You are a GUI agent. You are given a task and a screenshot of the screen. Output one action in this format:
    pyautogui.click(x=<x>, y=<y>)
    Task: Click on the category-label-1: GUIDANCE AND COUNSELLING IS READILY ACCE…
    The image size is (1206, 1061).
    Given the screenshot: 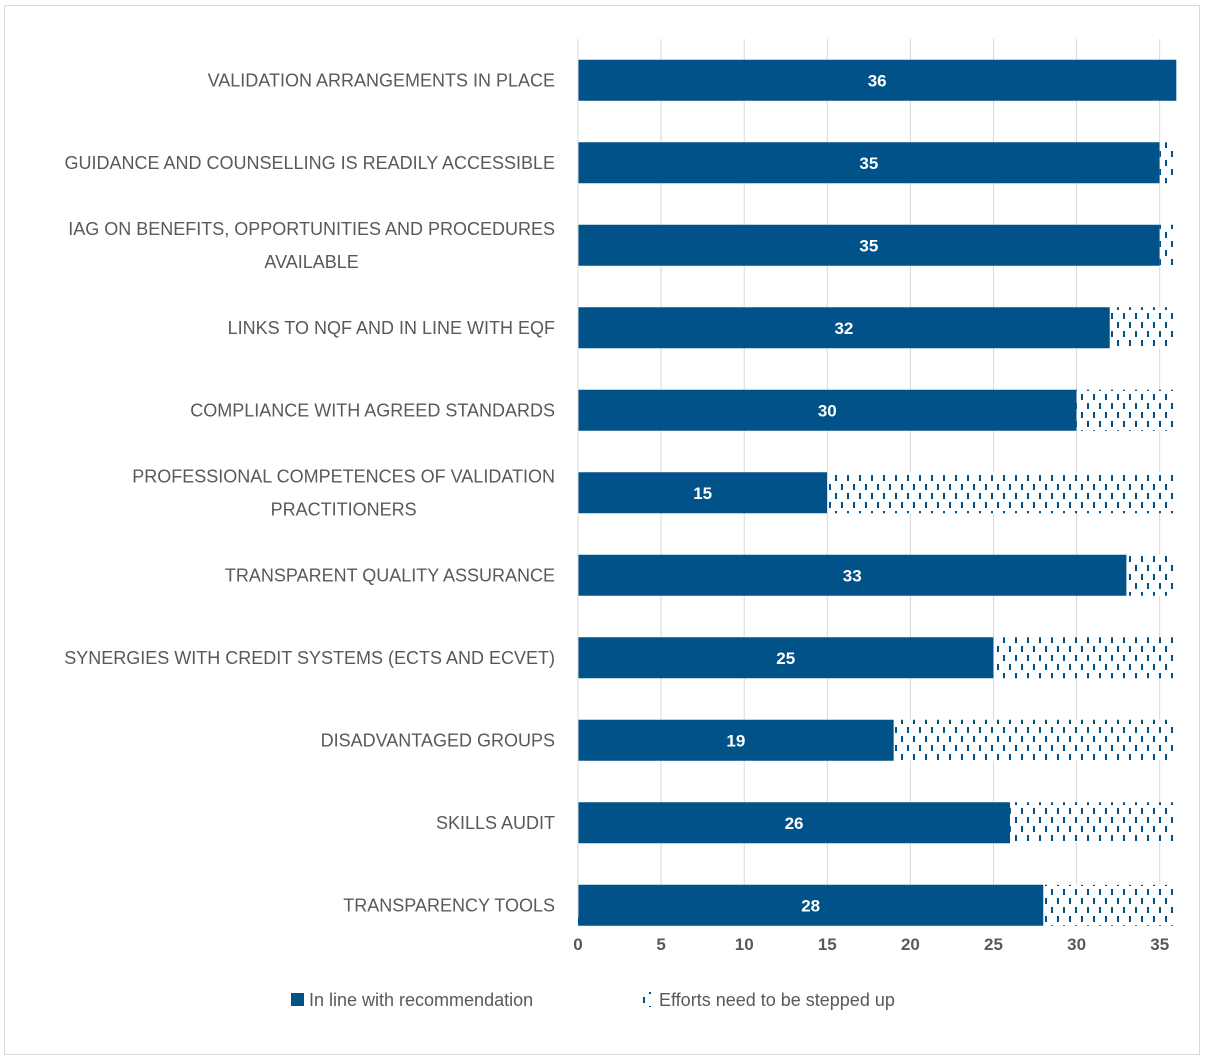 What is the action you would take?
    pyautogui.click(x=310, y=163)
    